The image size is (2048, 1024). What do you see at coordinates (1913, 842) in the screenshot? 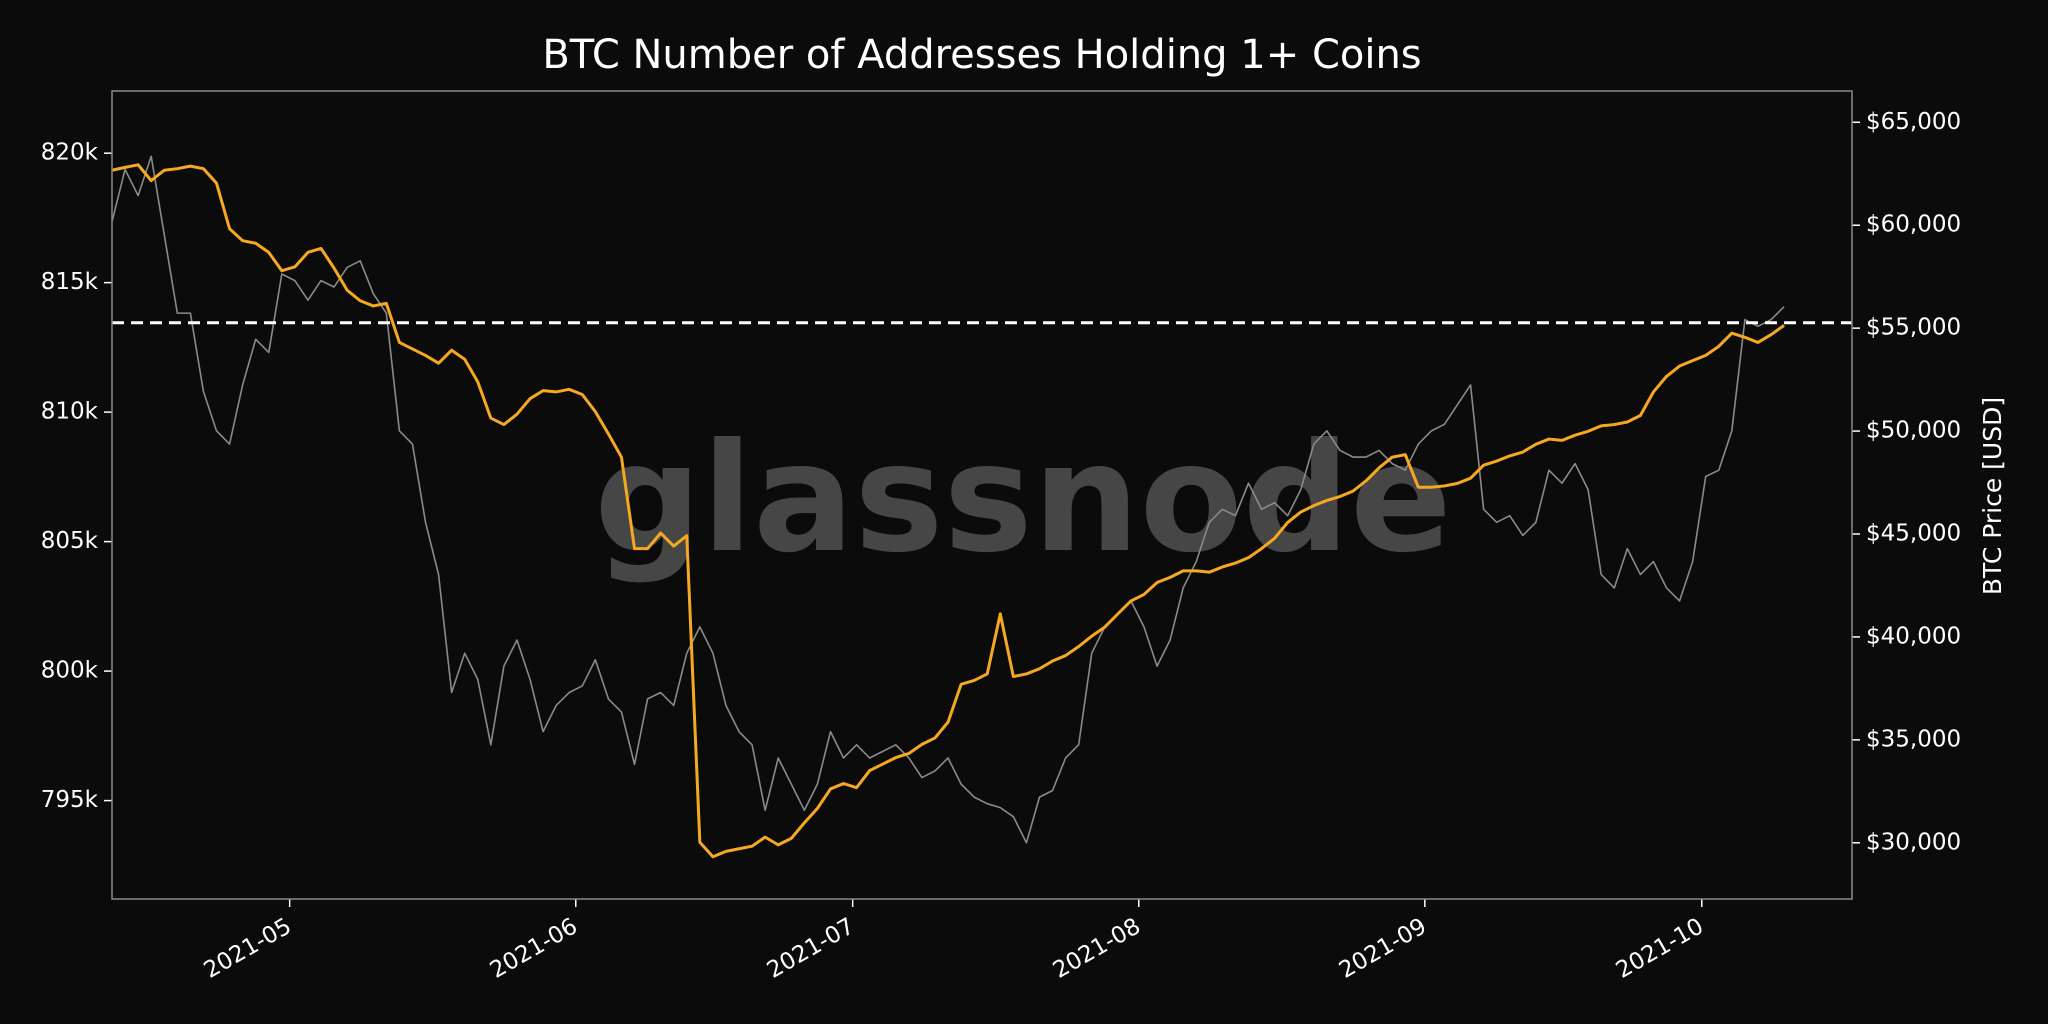
I see `y2-tick-label: $30,000` at bounding box center [1913, 842].